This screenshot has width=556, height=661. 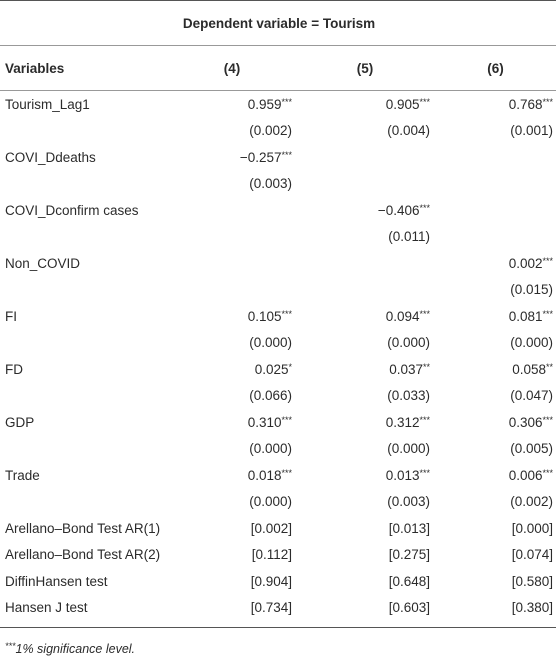 What do you see at coordinates (407, 422) in the screenshot?
I see `cell-value: 0.312***` at bounding box center [407, 422].